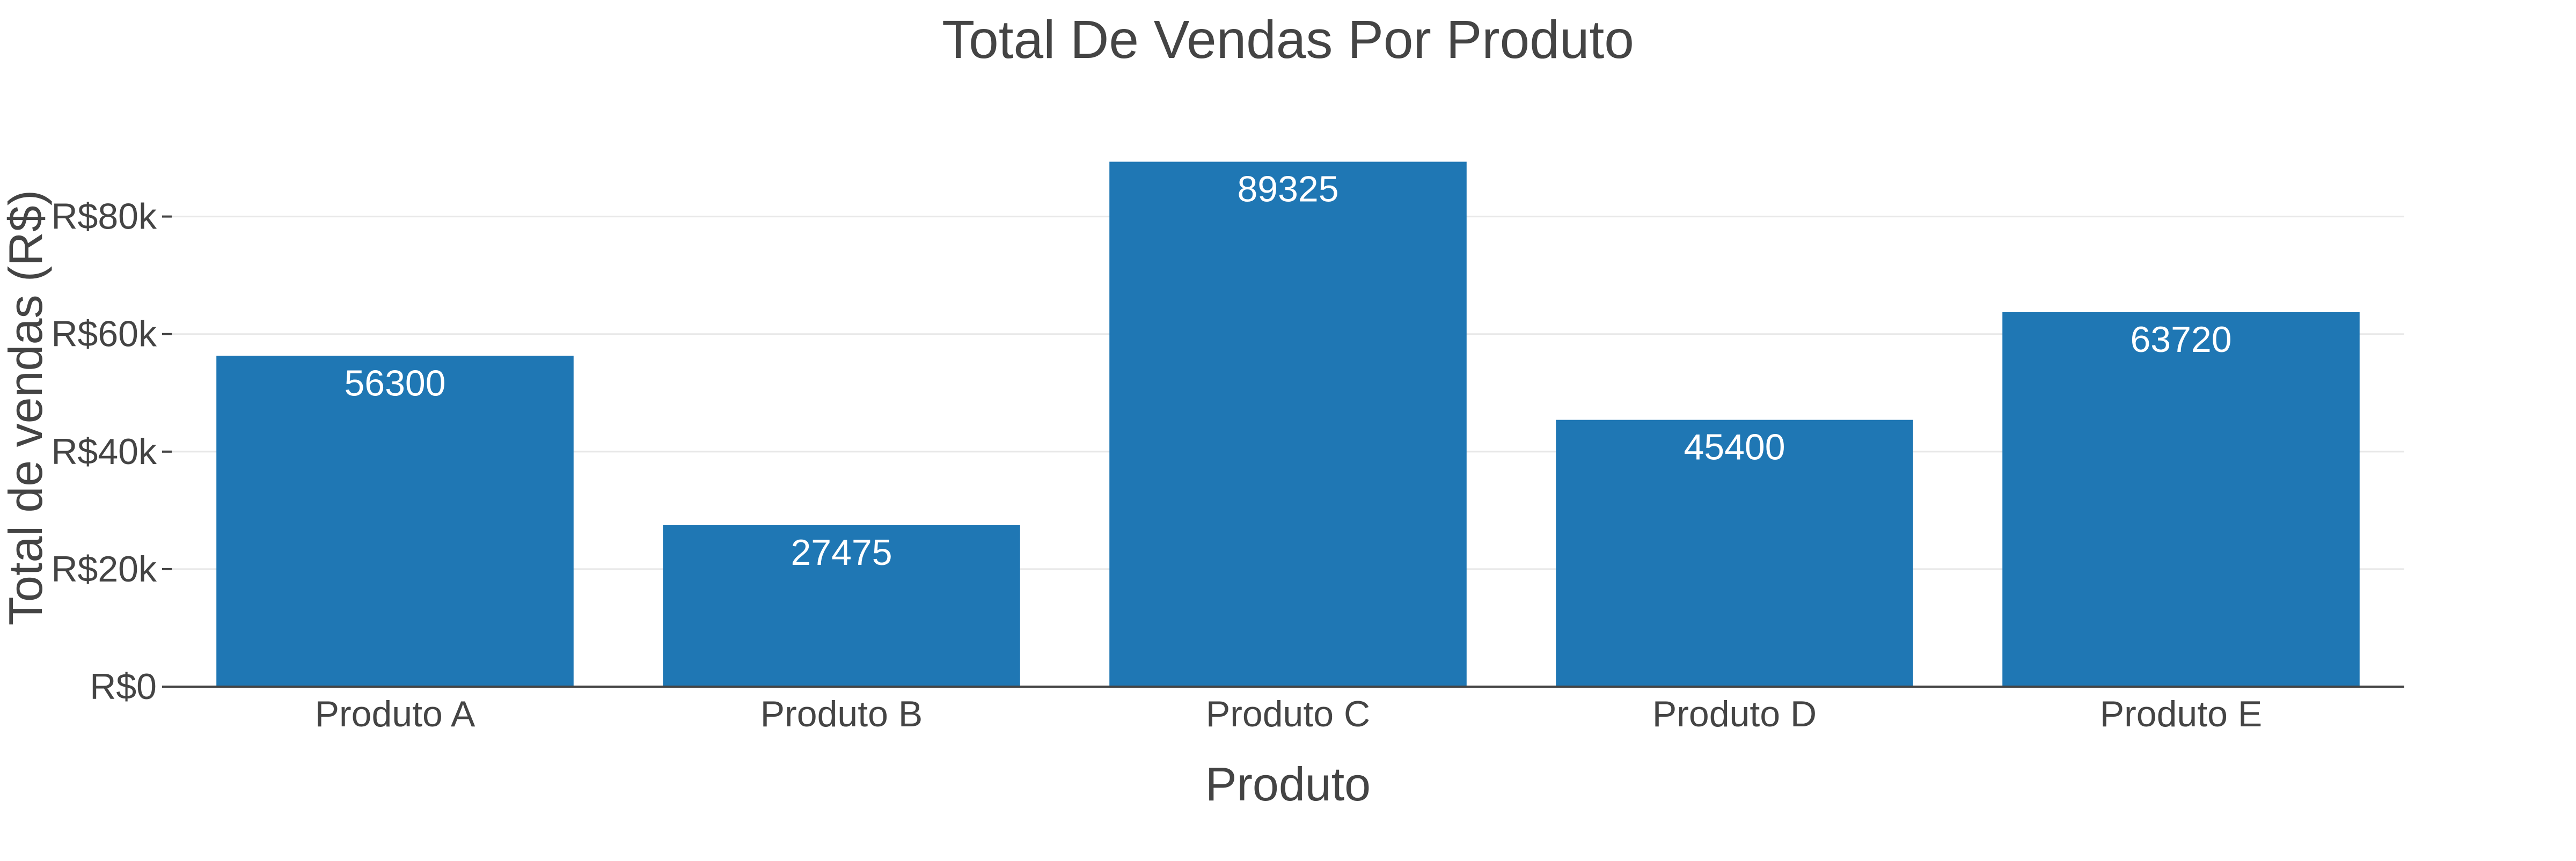 This screenshot has height=861, width=2576. I want to click on y-tick-label: R$20k, so click(104, 569).